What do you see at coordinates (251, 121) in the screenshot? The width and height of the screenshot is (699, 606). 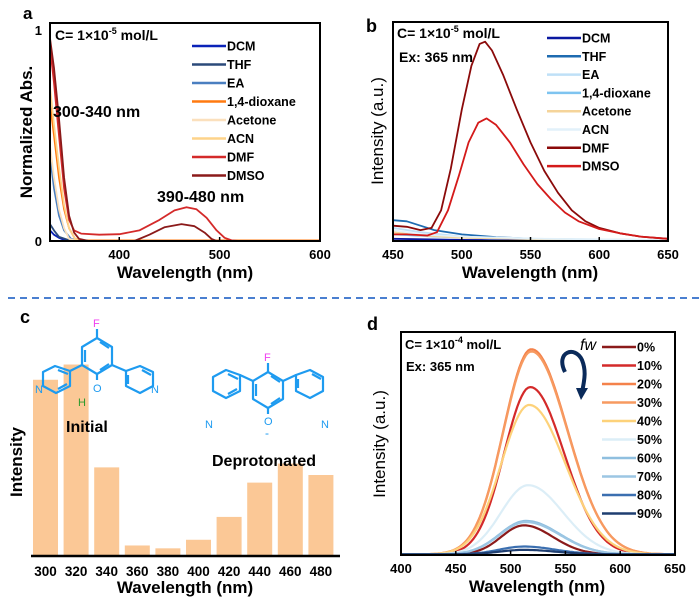 I see `legend-label: Acetone` at bounding box center [251, 121].